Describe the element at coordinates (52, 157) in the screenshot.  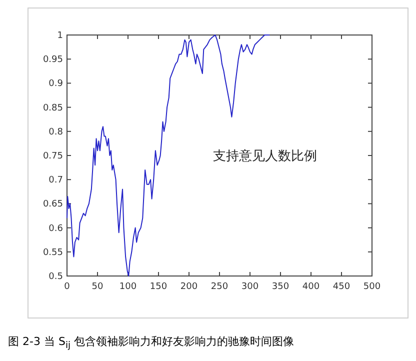
I see `y-tick-label: 0.75` at that location.